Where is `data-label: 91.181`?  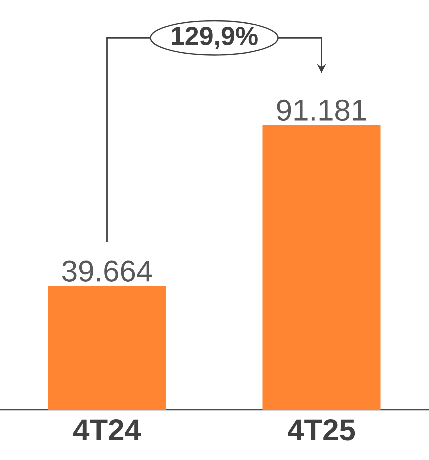 data-label: 91.181 is located at coordinates (321, 111).